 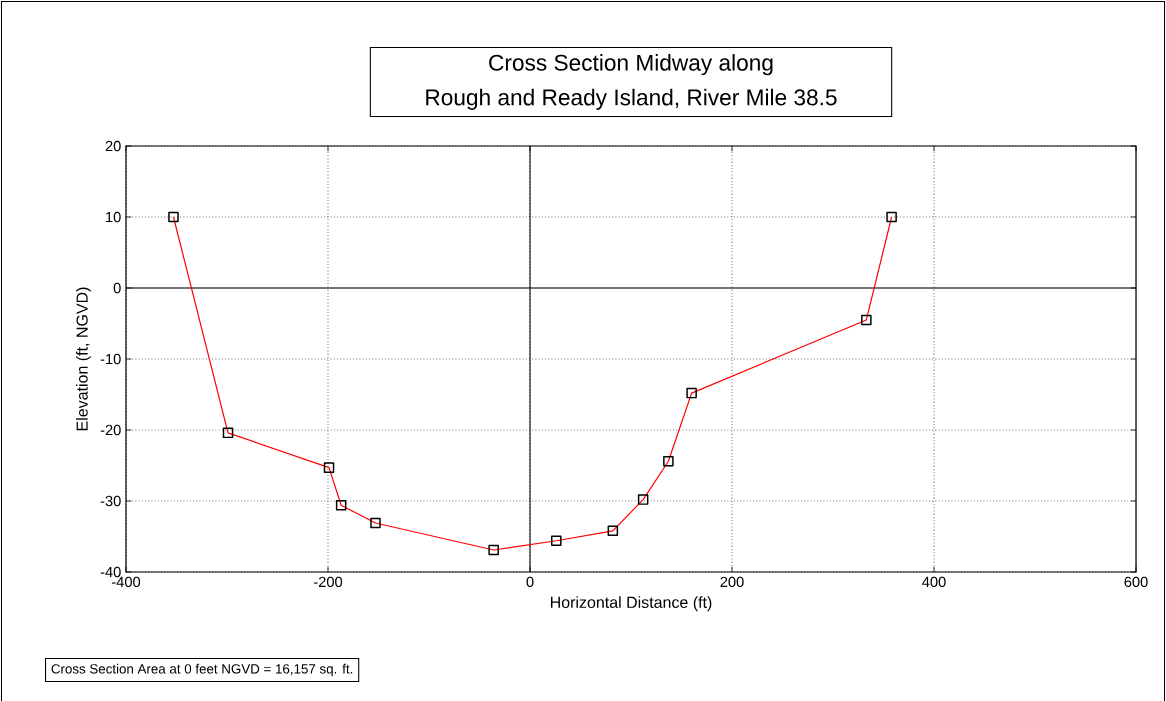 I want to click on text: Cross Section Area at 0 feet NGVD = 16,157 sq. ft., so click(x=202, y=670).